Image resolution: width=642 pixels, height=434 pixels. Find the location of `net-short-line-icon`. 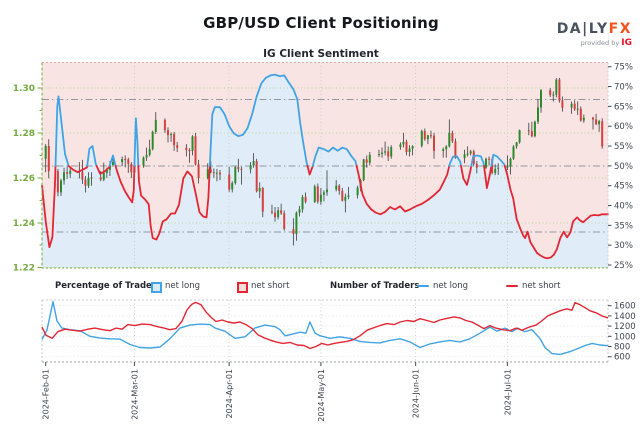

net-short-line-icon is located at coordinates (512, 286).